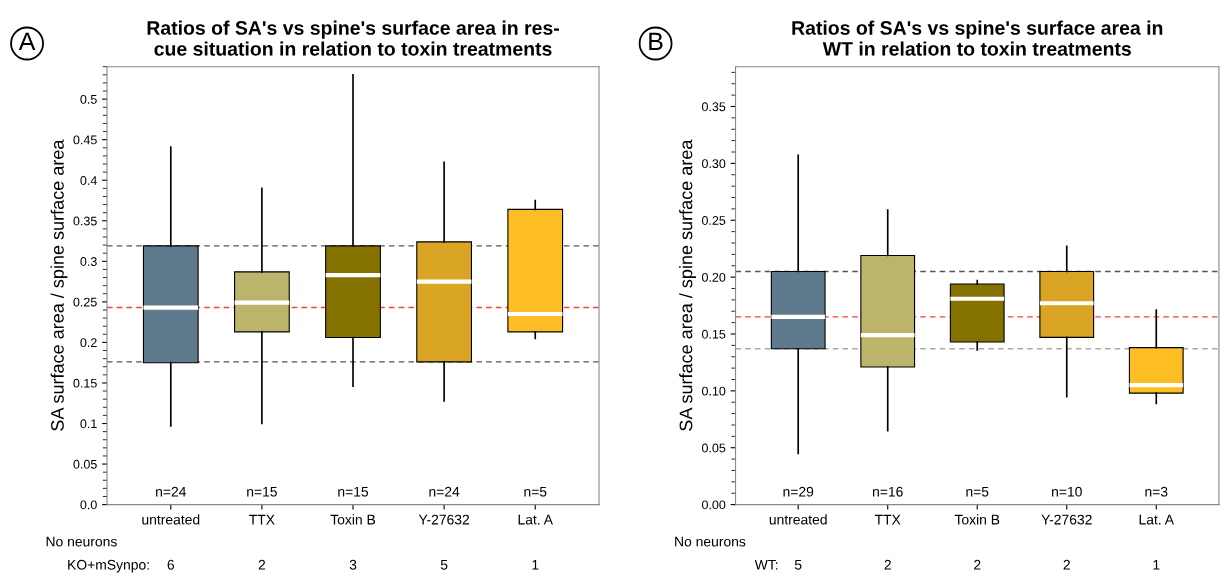 The width and height of the screenshot is (1230, 580). Describe the element at coordinates (88, 505) in the screenshot. I see `y-tick-label: 0.0` at that location.